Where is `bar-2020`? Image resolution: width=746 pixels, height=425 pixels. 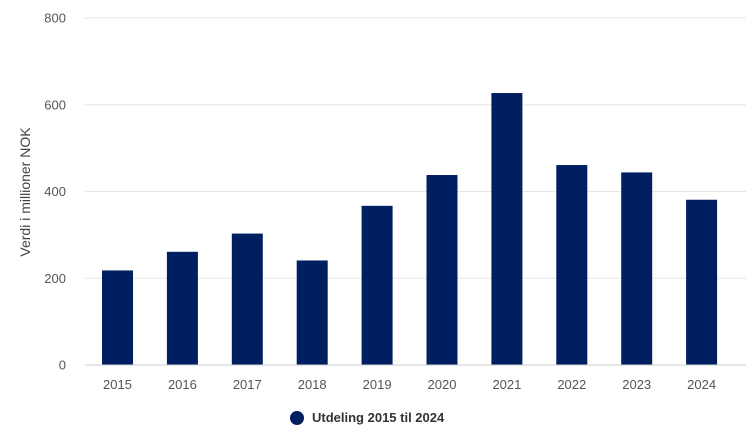
bar-2020 is located at coordinates (442, 270).